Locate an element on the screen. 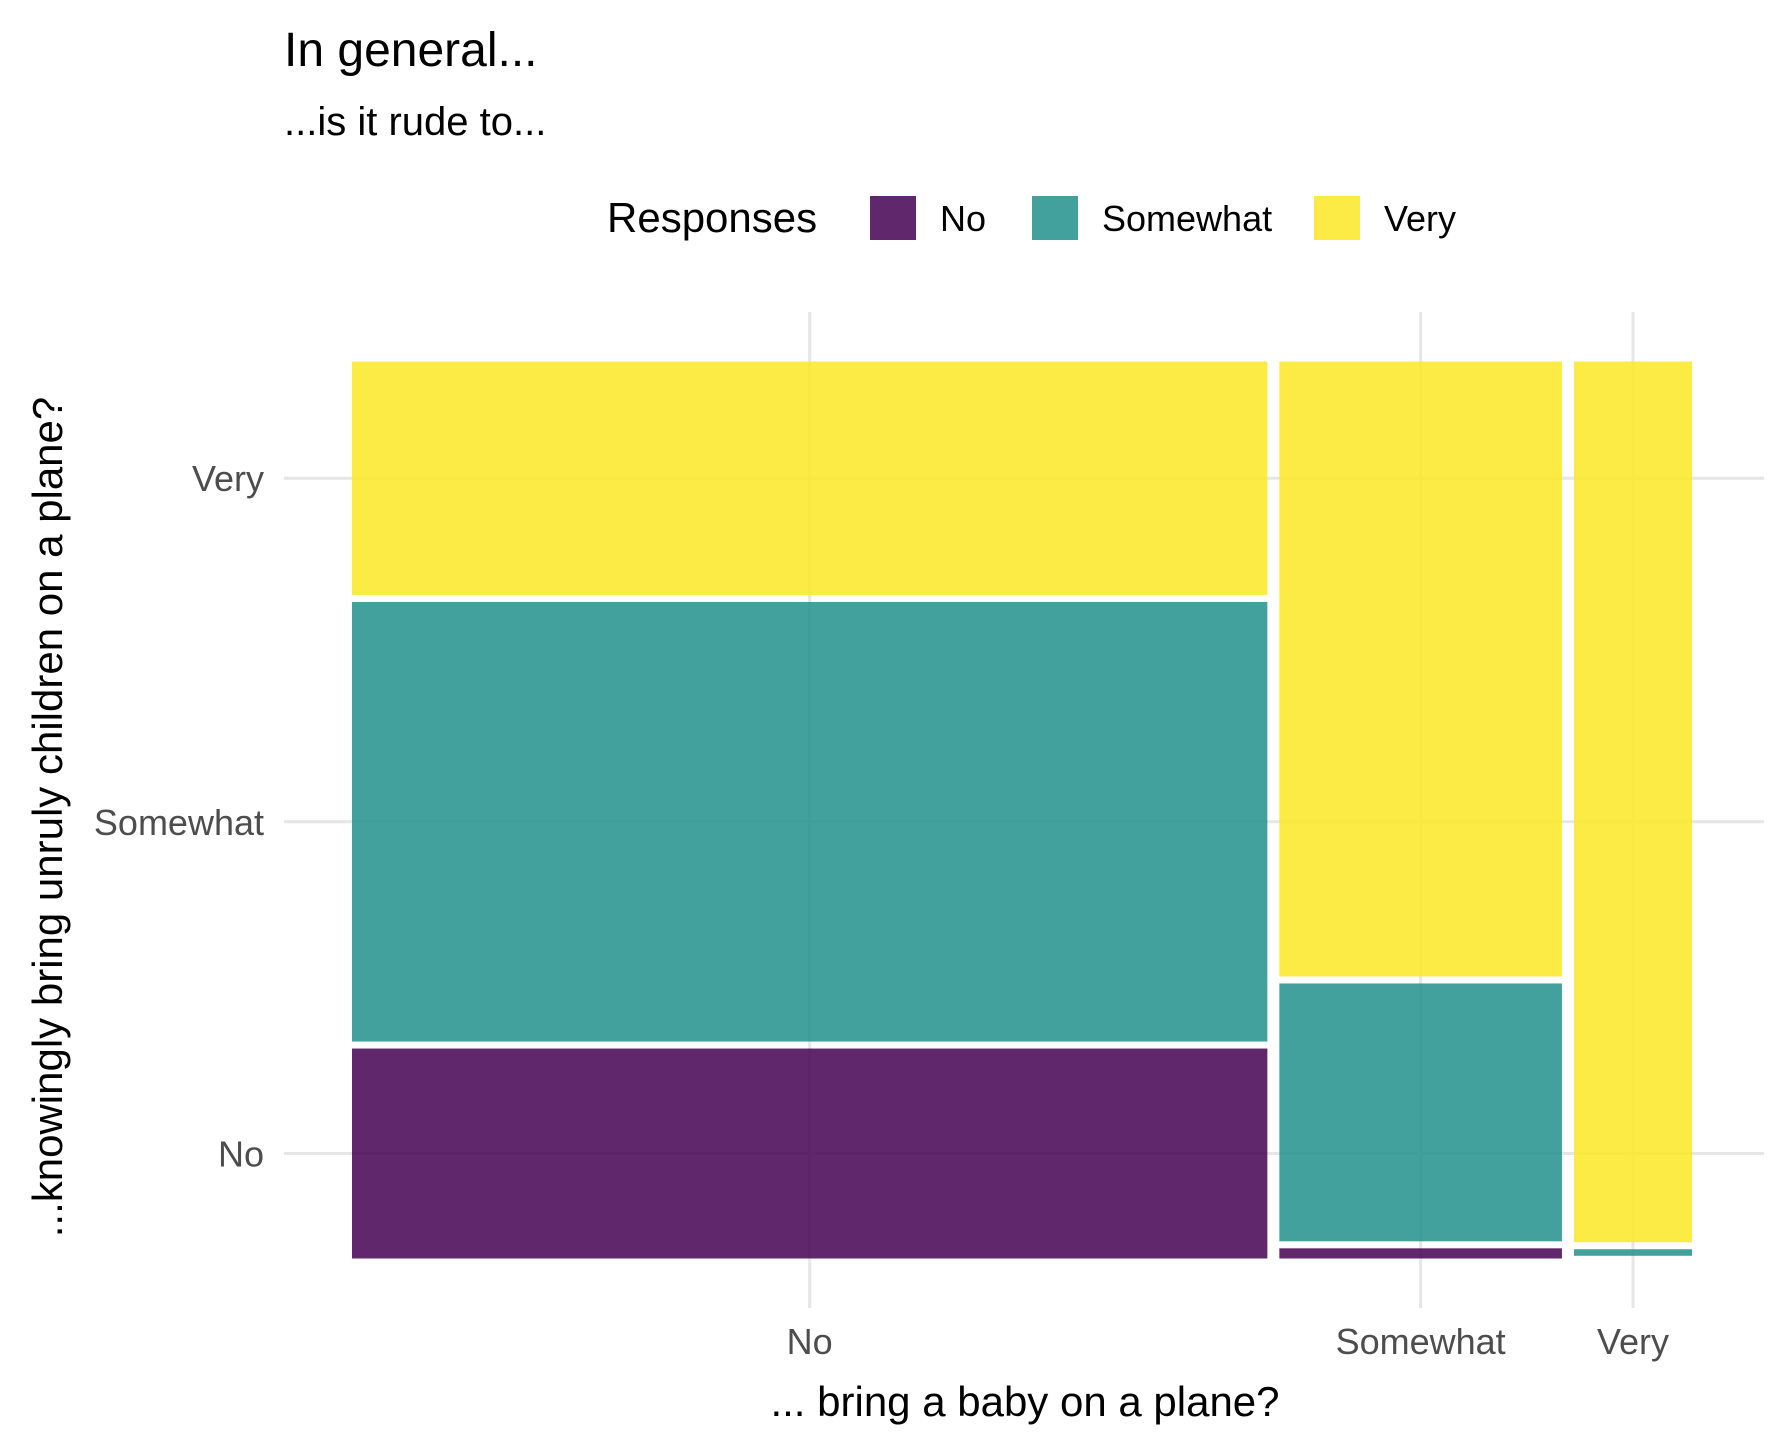  y-tick-labels: No Somewhat Very is located at coordinates (179, 816).